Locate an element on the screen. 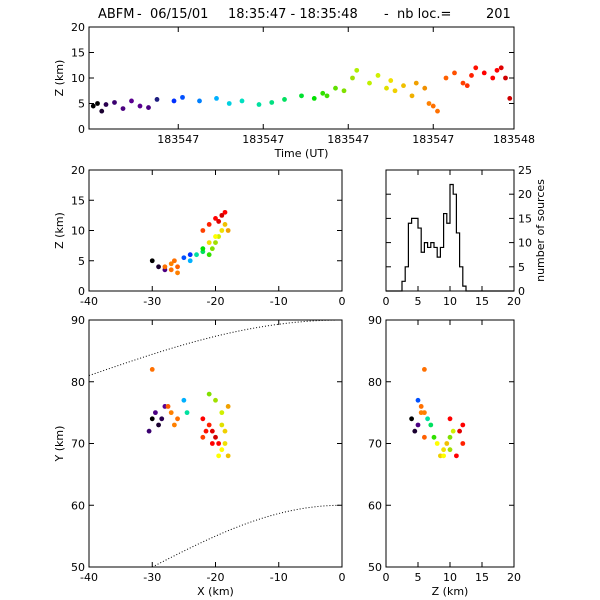  xz_profile-xtick-label: -10 is located at coordinates (279, 301).